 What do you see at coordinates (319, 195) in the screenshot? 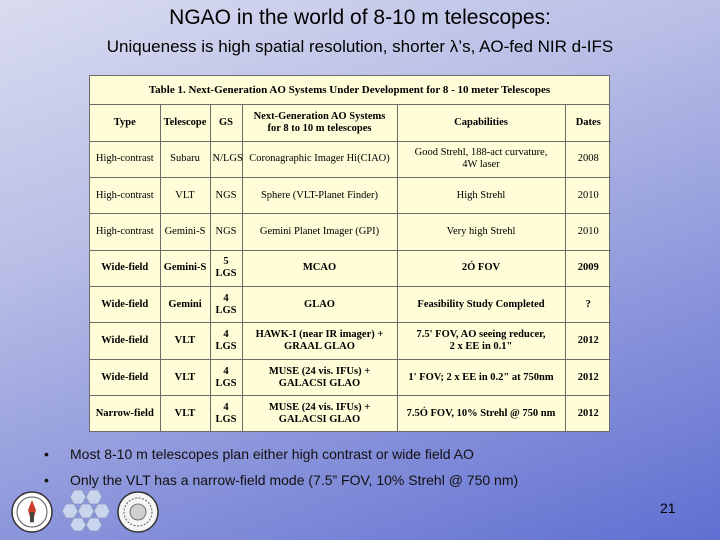
I see `cell-system: Sphere (VLT-Planet Finder)` at bounding box center [319, 195].